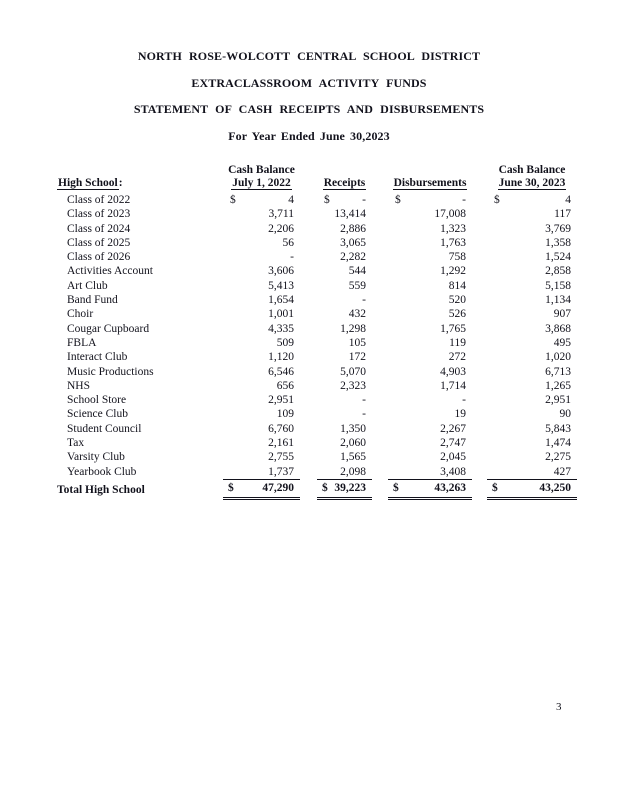  Describe the element at coordinates (281, 314) in the screenshot. I see `amount-value: 1,001` at that location.